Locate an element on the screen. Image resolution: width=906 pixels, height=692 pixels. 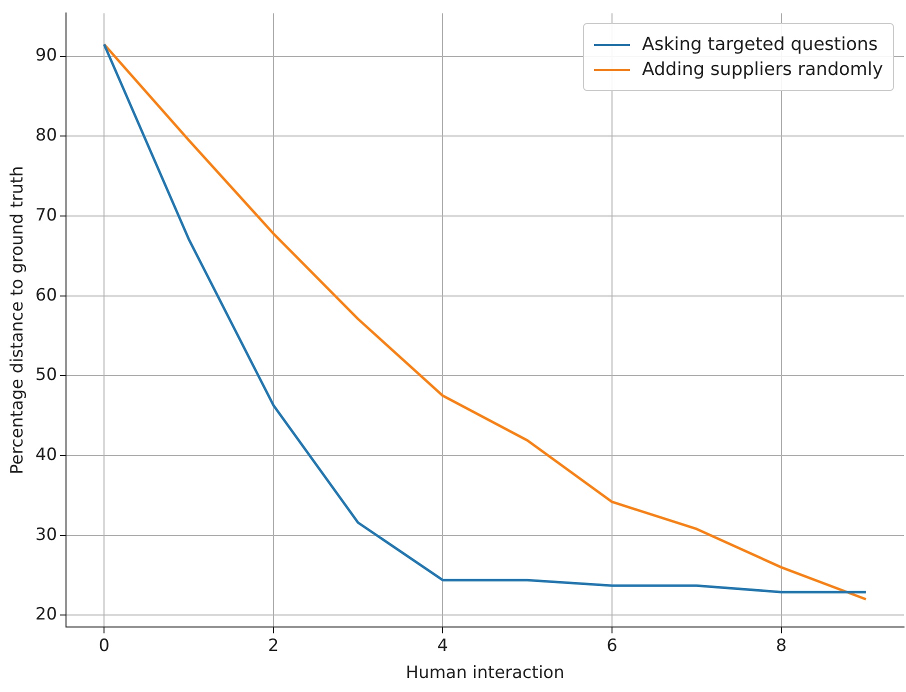
y-tick-label: 40 is located at coordinates (46, 454).